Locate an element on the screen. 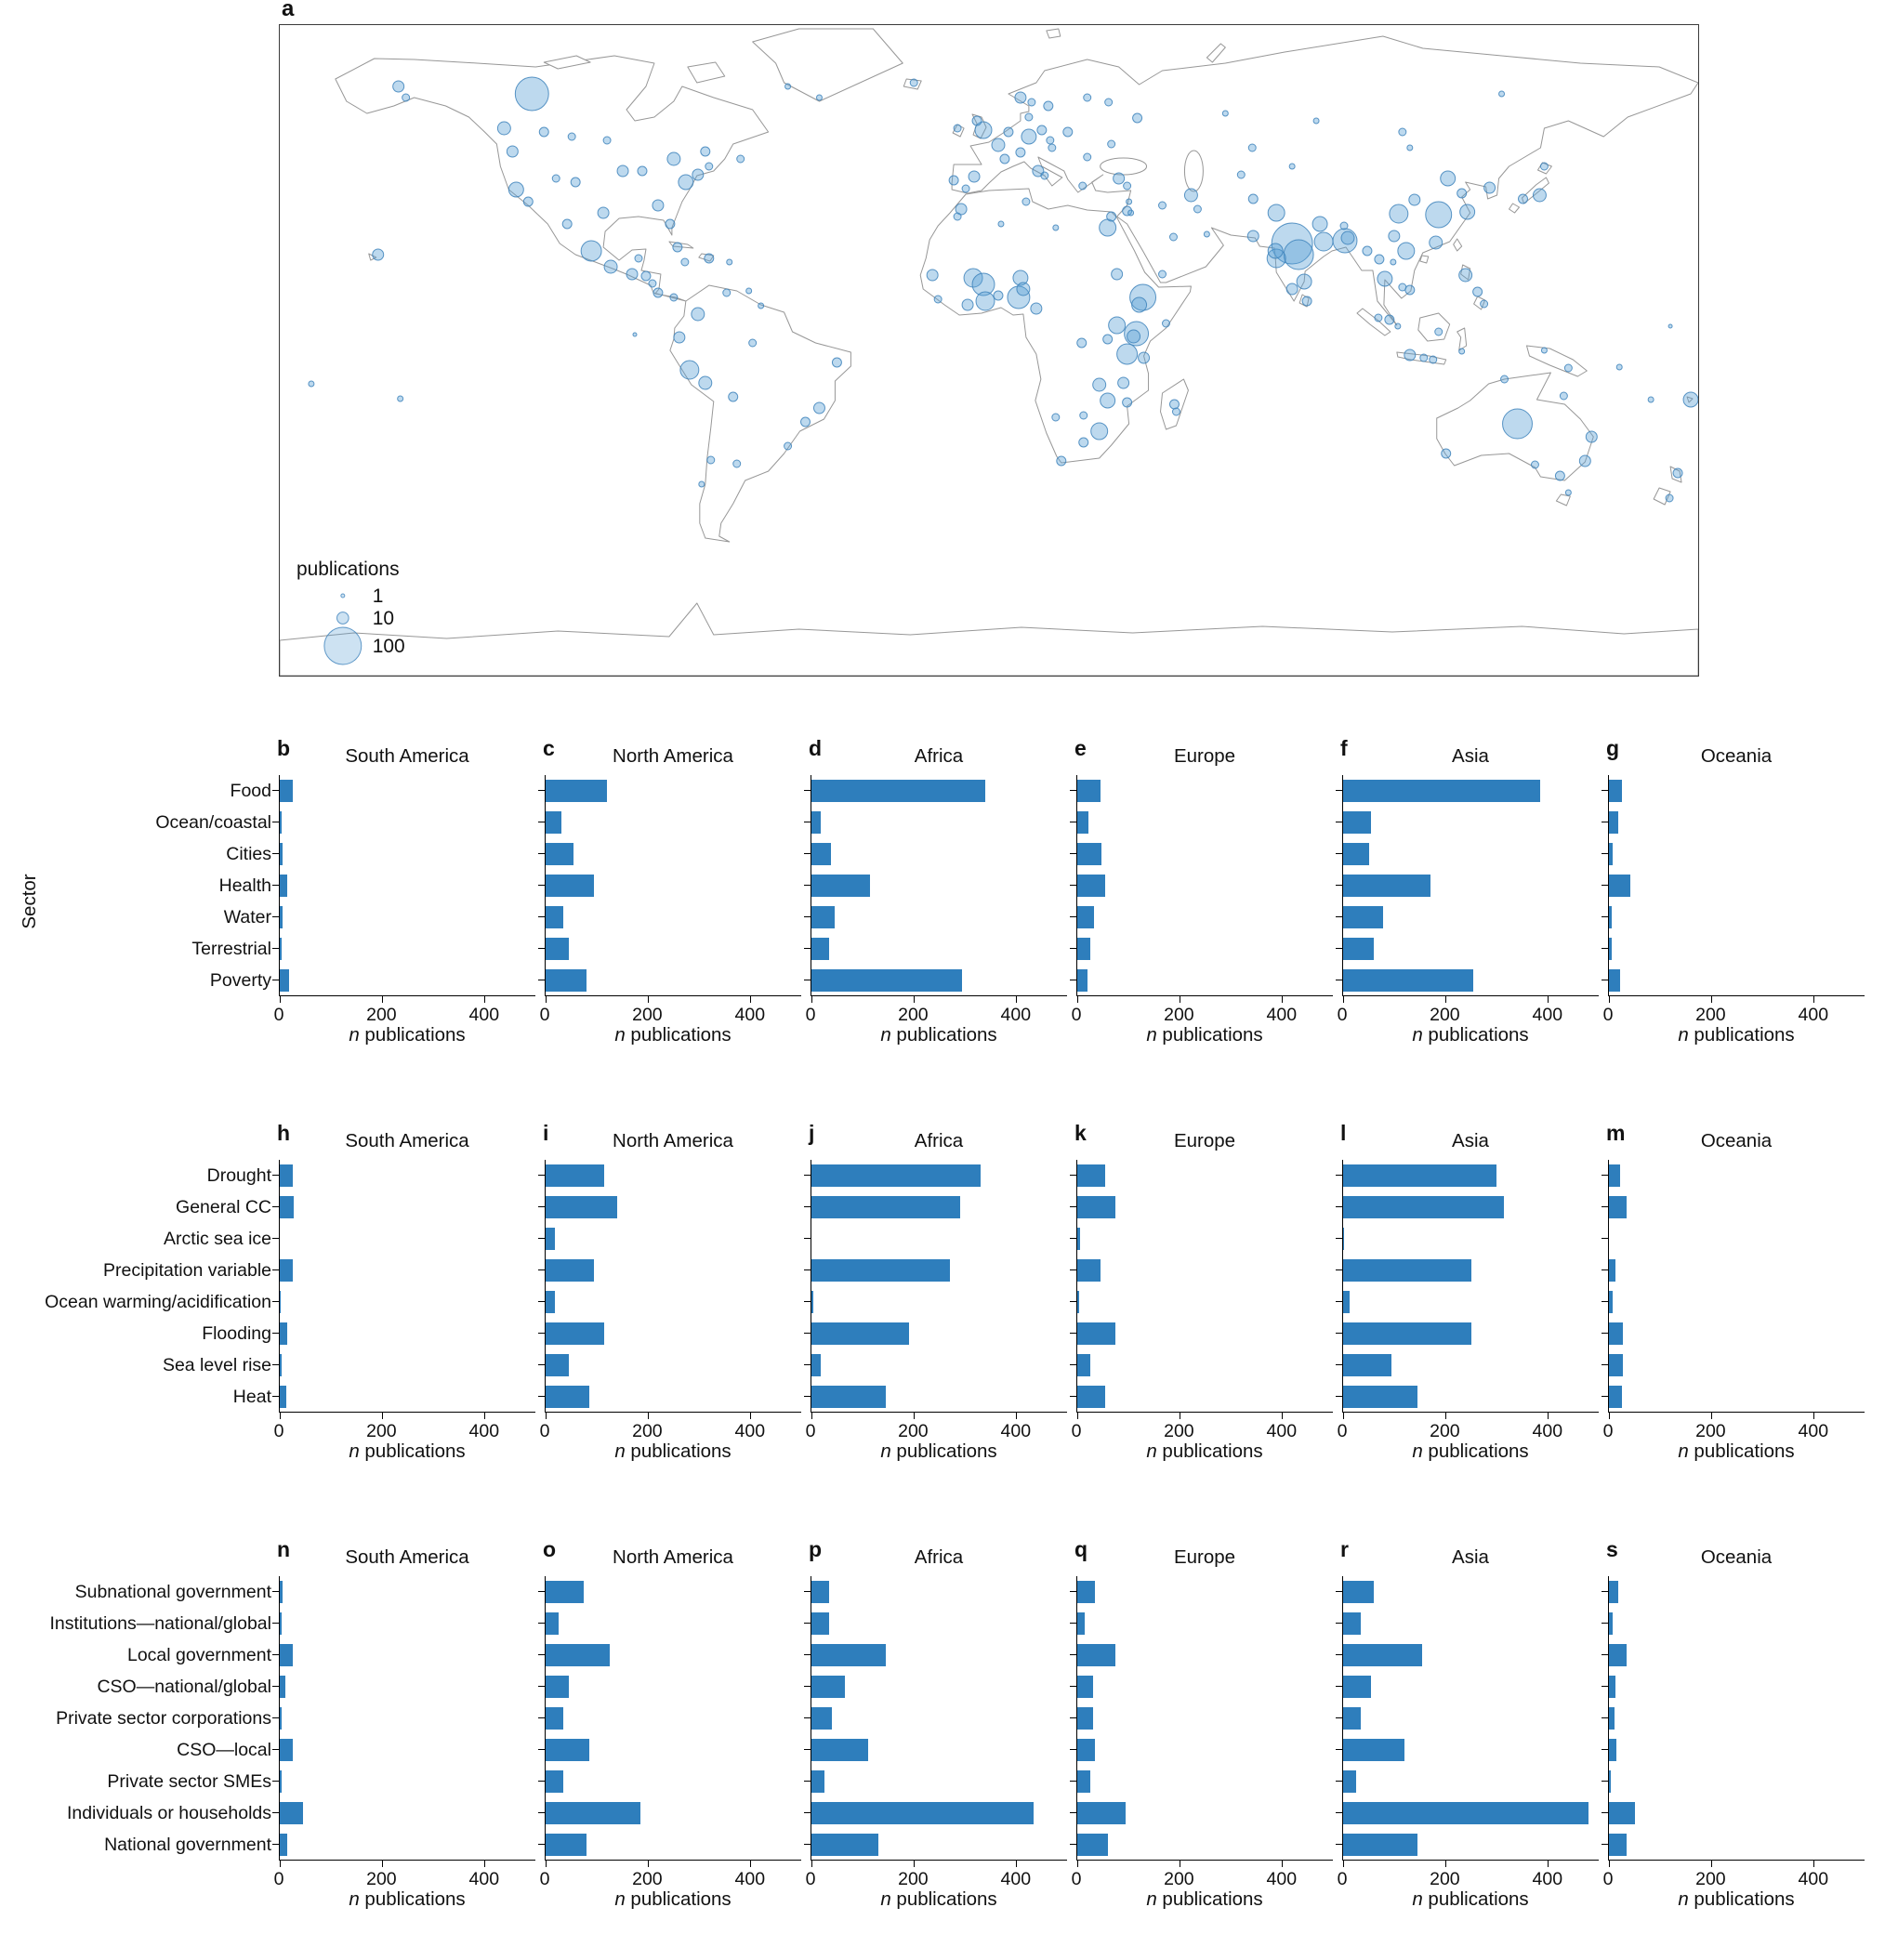 The width and height of the screenshot is (1885, 1960). panel-letter: f is located at coordinates (1344, 748).